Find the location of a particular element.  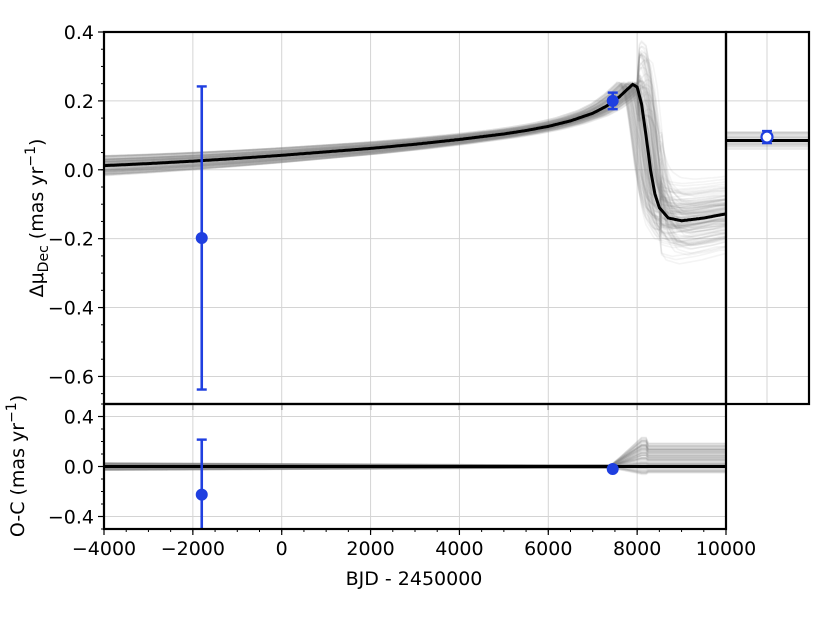

x-tick-label: −2000 is located at coordinates (193, 549).